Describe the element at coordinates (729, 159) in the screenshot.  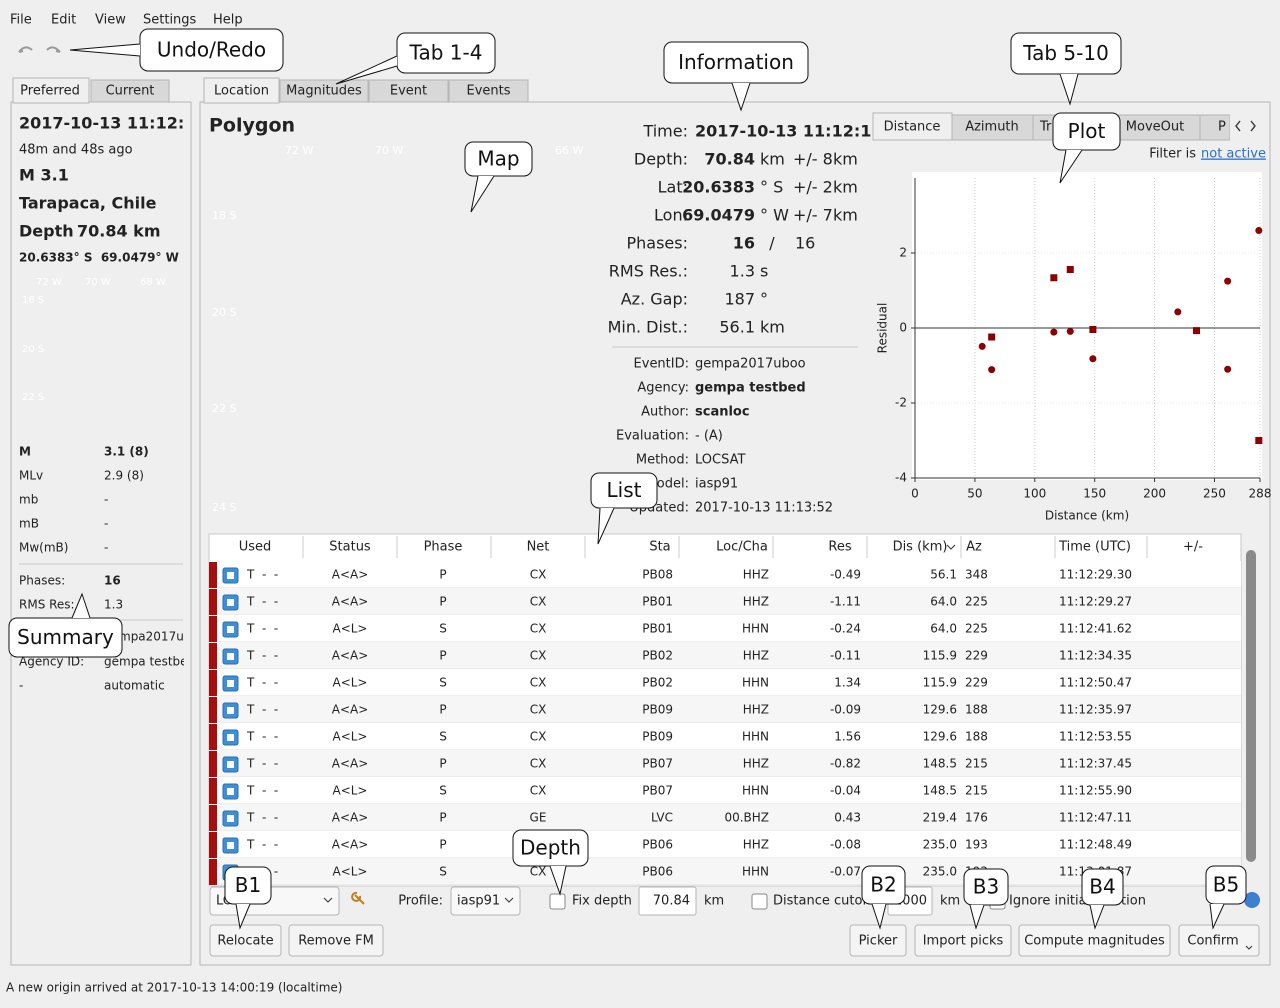
I see `info-value: 70.84` at that location.